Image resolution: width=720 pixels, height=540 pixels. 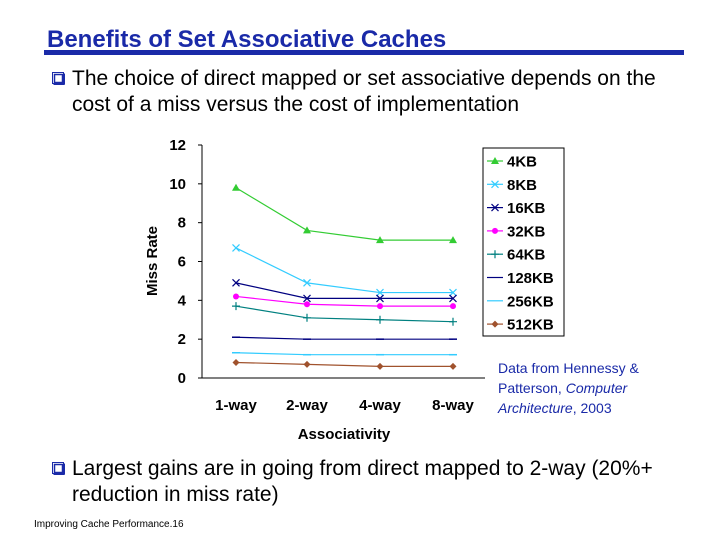 What do you see at coordinates (522, 162) in the screenshot?
I see `legend-label: 4KB` at bounding box center [522, 162].